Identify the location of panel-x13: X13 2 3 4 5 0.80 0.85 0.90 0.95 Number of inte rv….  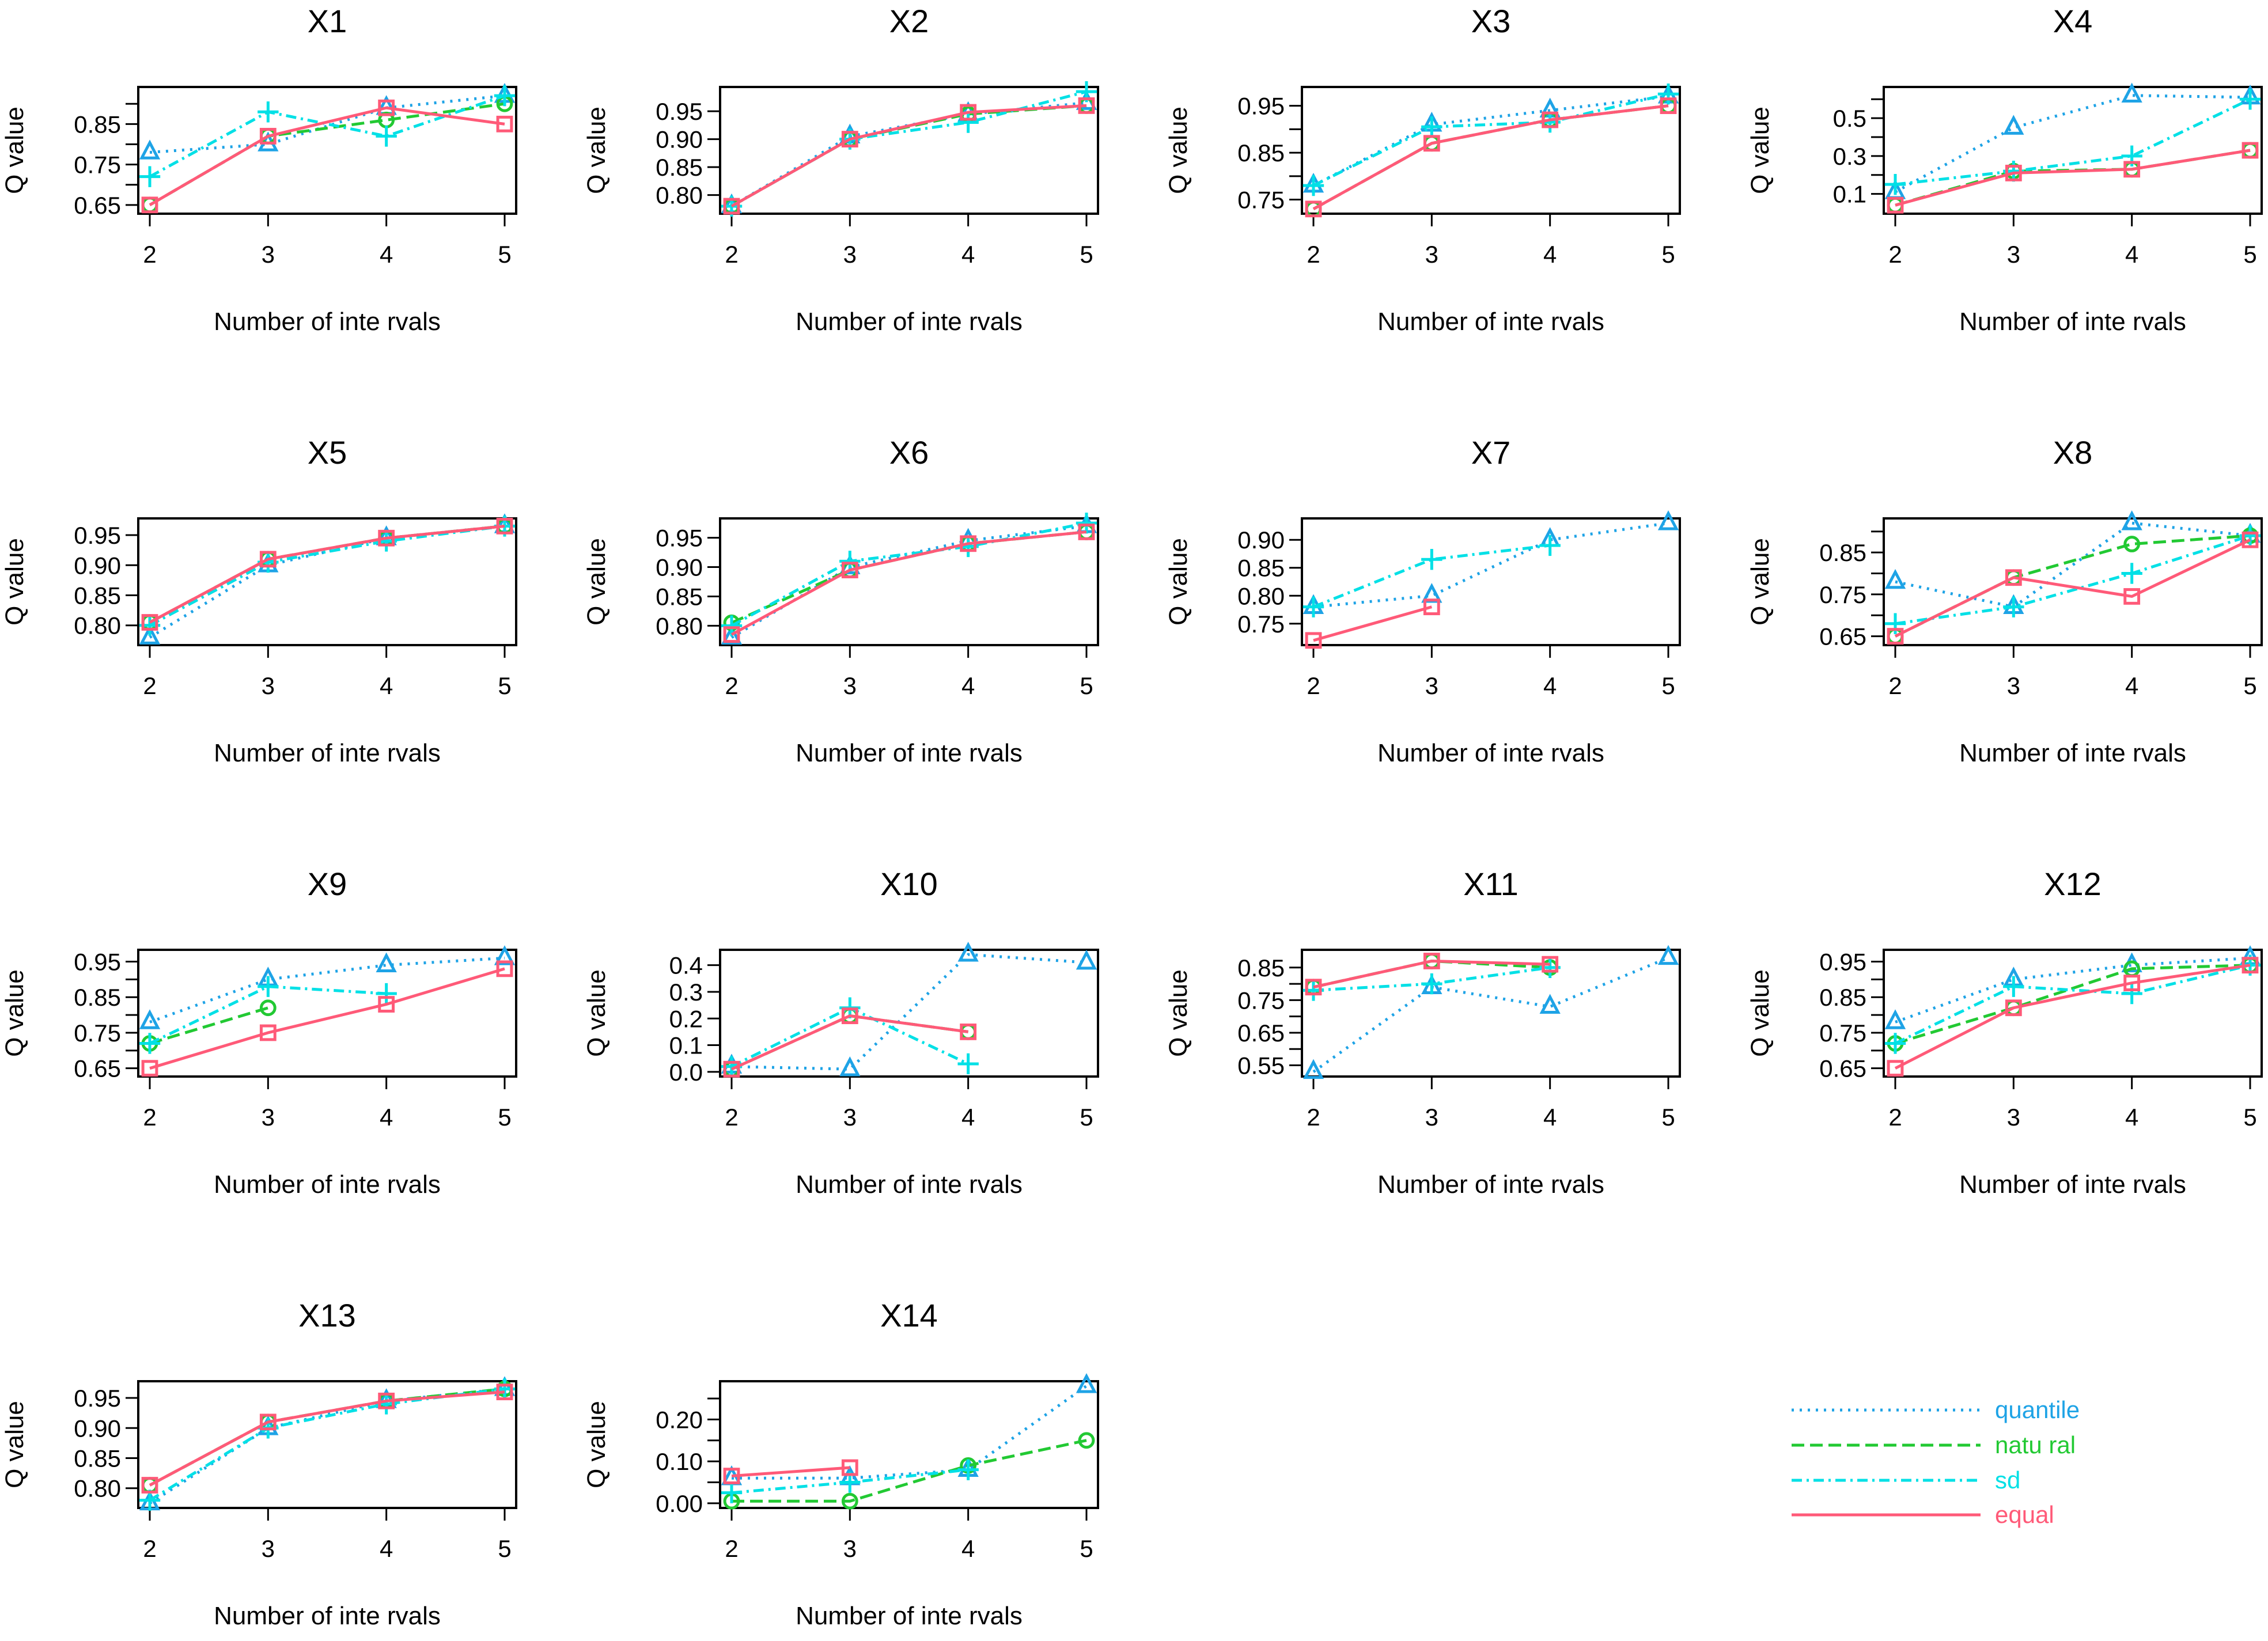
(259, 1463).